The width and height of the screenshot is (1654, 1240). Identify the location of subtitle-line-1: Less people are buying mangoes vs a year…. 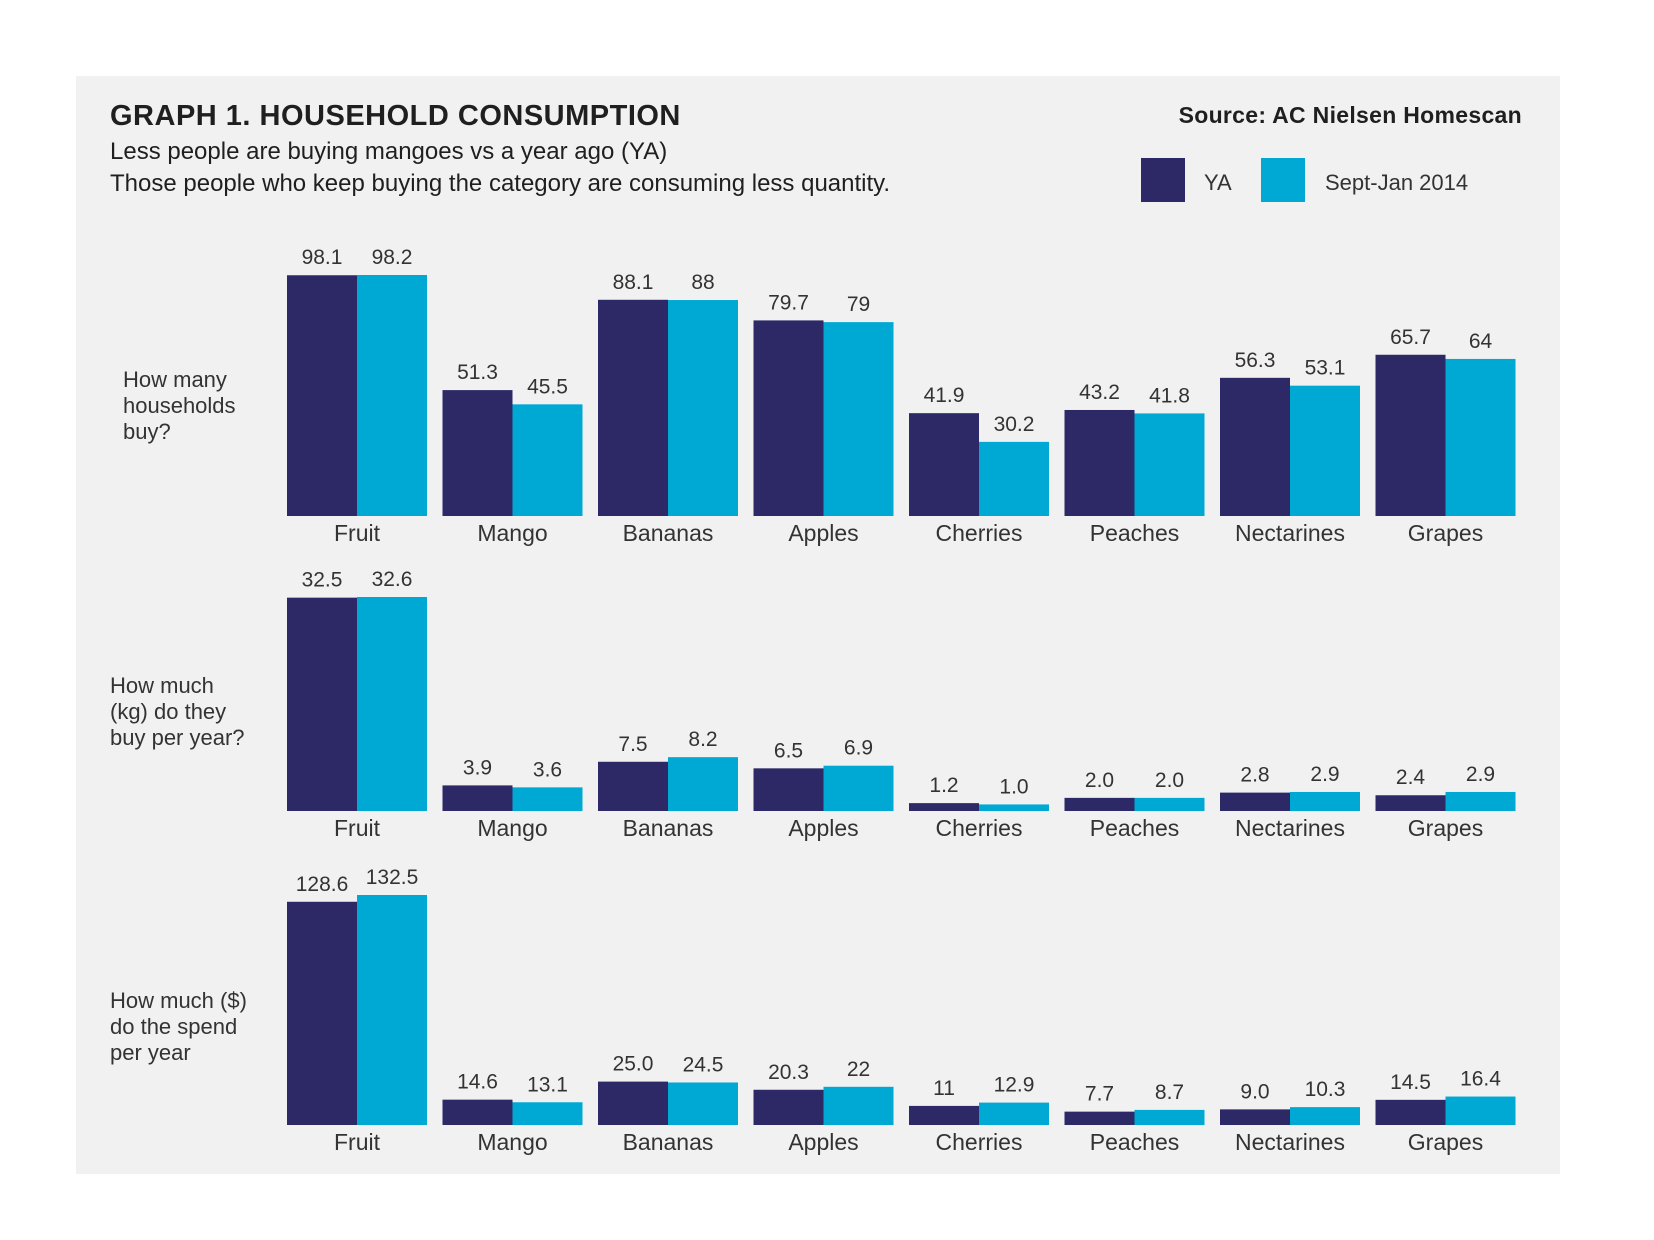
(389, 151).